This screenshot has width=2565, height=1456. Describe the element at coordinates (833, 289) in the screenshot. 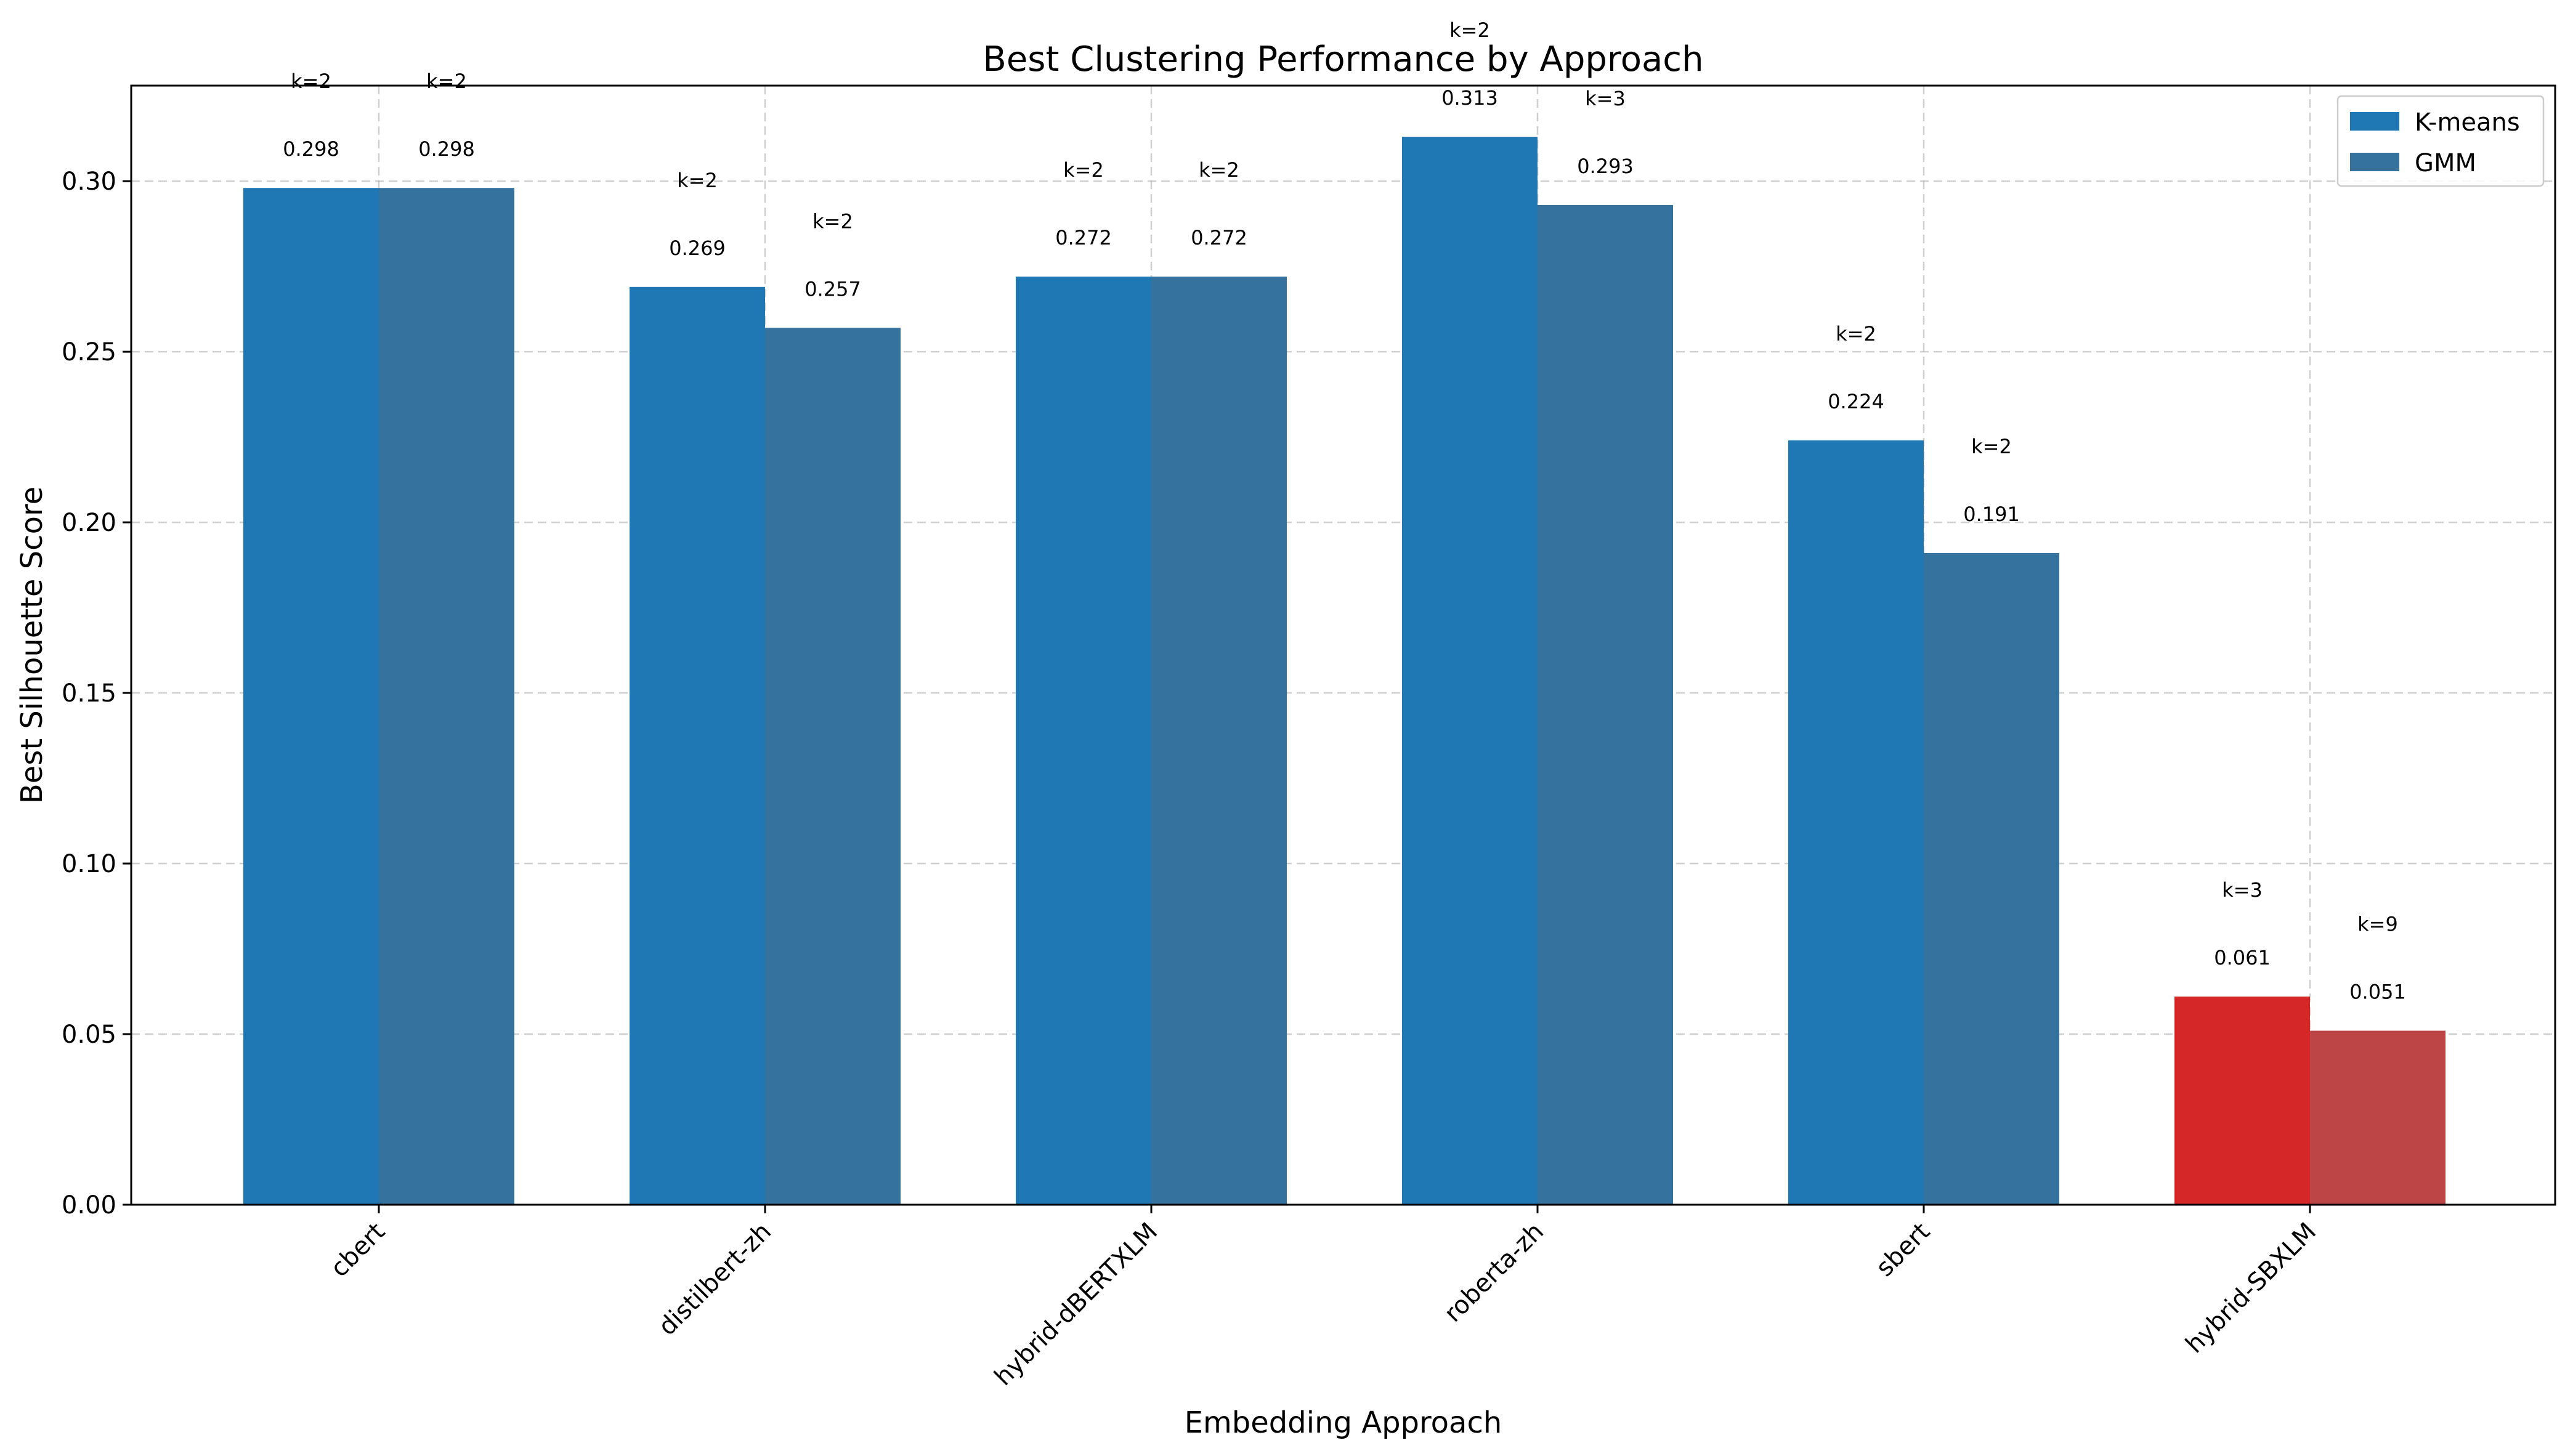

I see `bar-value-label: 0.257` at that location.